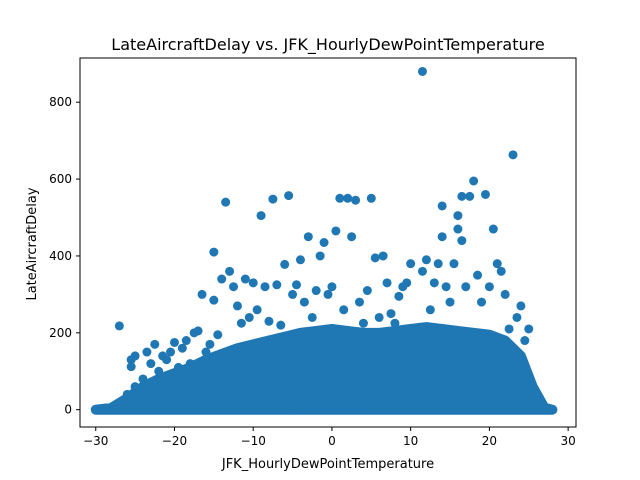 The image size is (640, 480). I want to click on x-tick-label: 30, so click(567, 441).